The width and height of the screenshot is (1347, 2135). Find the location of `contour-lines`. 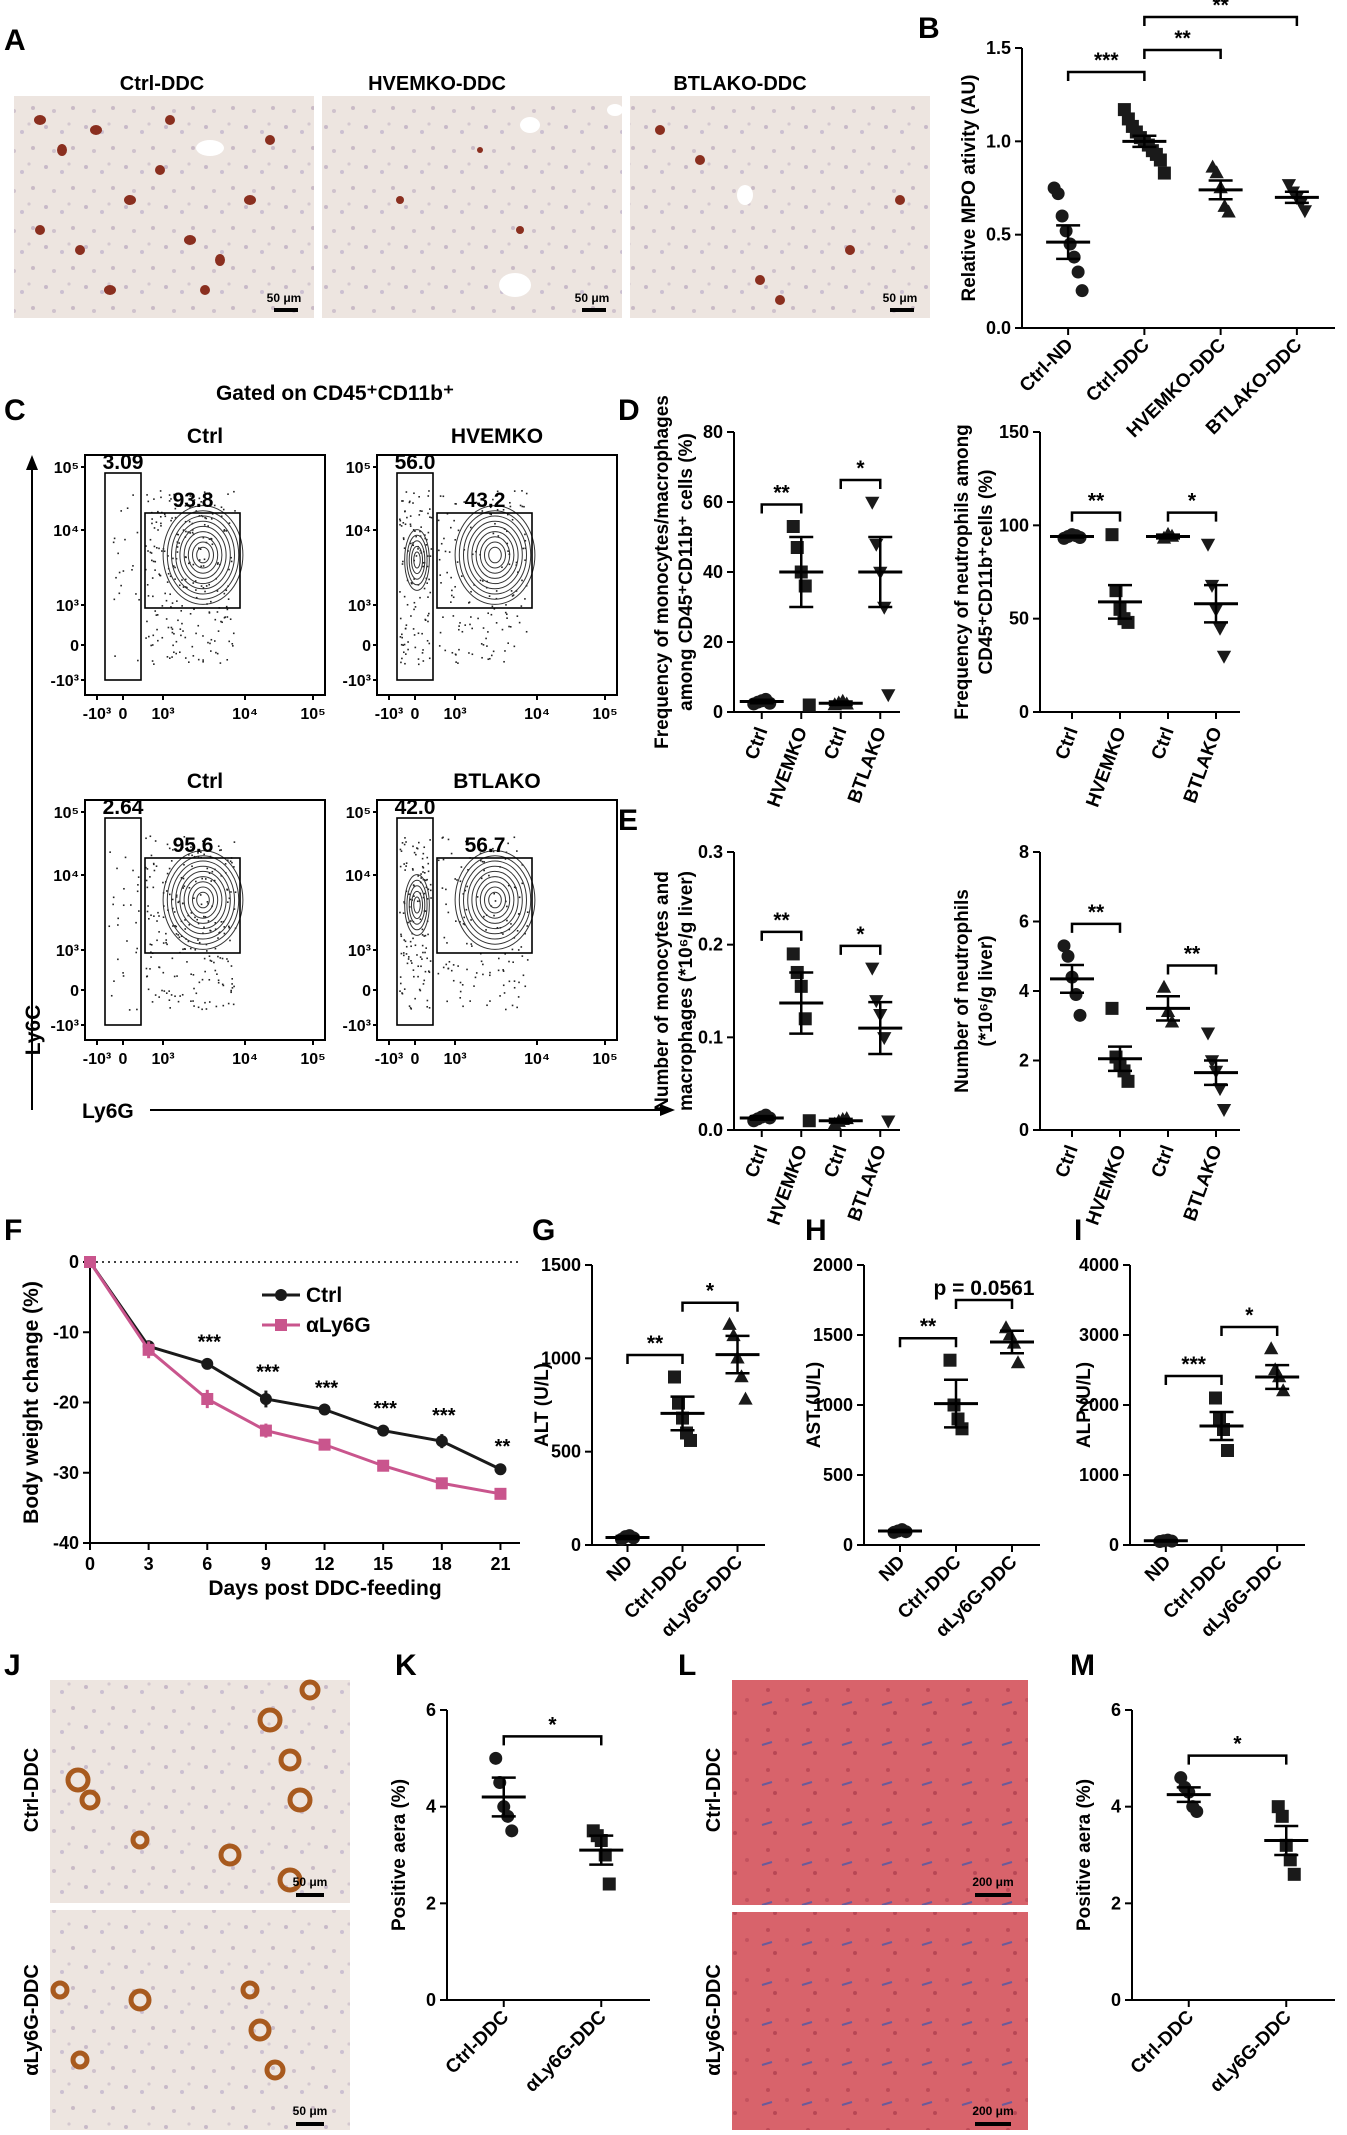

contour-lines is located at coordinates (203, 900).